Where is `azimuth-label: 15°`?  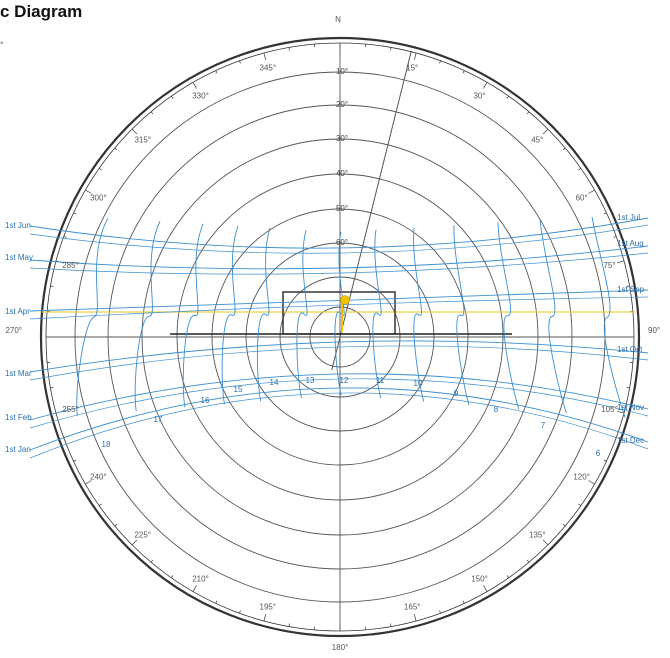
azimuth-label: 15° is located at coordinates (412, 68).